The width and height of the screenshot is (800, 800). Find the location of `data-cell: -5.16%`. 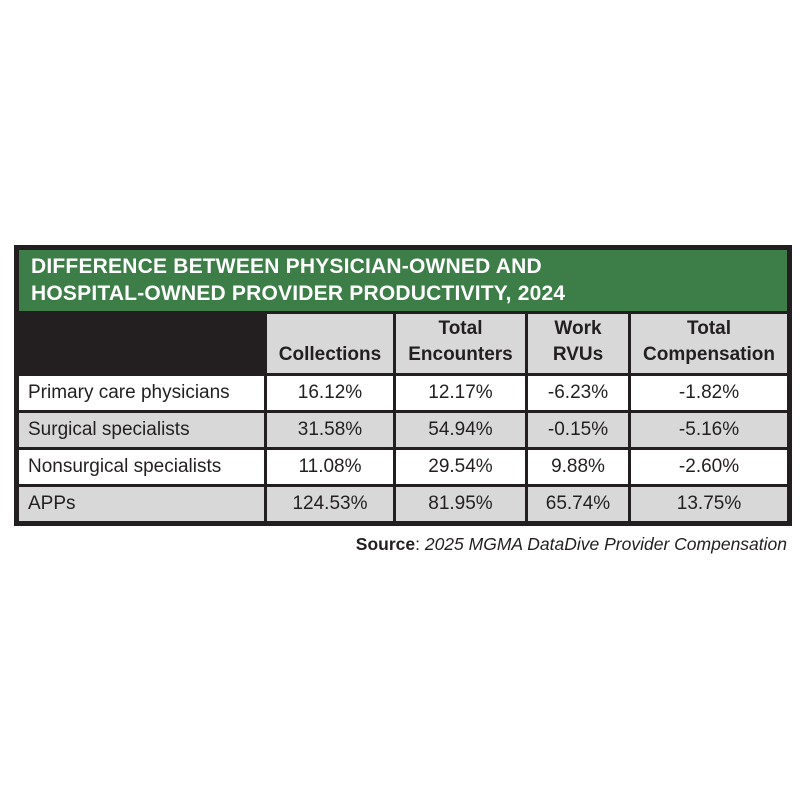

data-cell: -5.16% is located at coordinates (709, 430).